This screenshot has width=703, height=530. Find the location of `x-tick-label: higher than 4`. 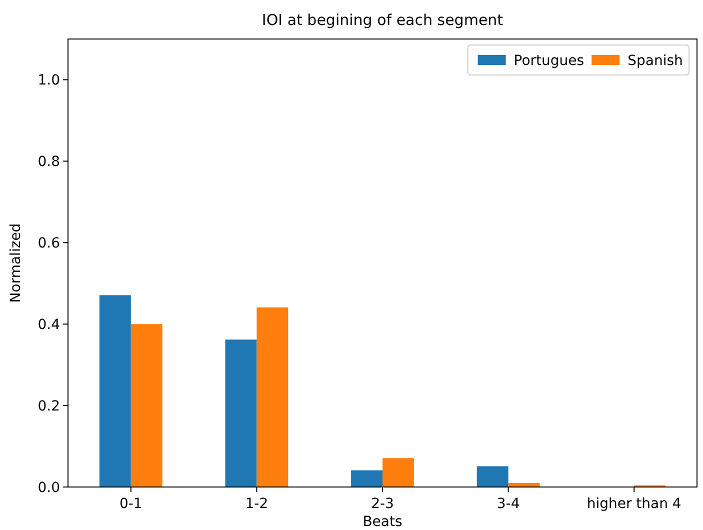

x-tick-label: higher than 4 is located at coordinates (634, 504).